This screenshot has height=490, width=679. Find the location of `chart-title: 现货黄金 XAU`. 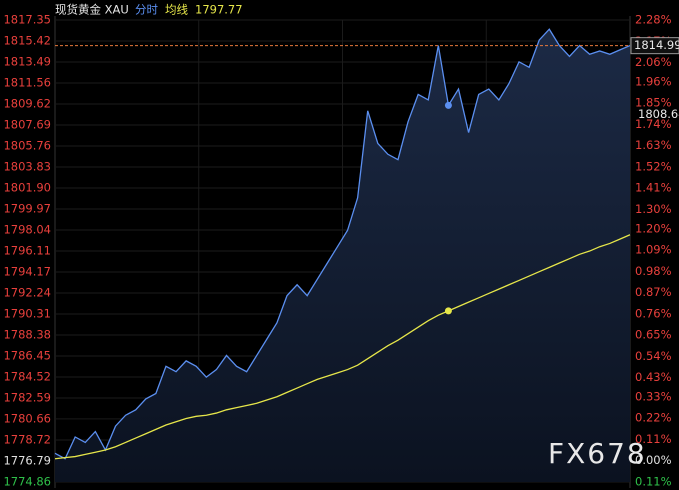

chart-title: 现货黄金 XAU is located at coordinates (92, 10).